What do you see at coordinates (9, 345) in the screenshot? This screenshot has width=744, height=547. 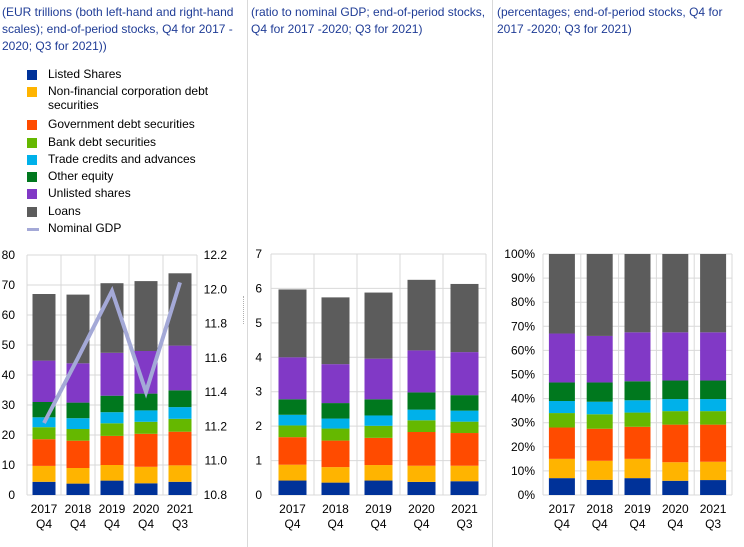 I see `y-axis-tick-label: 50` at bounding box center [9, 345].